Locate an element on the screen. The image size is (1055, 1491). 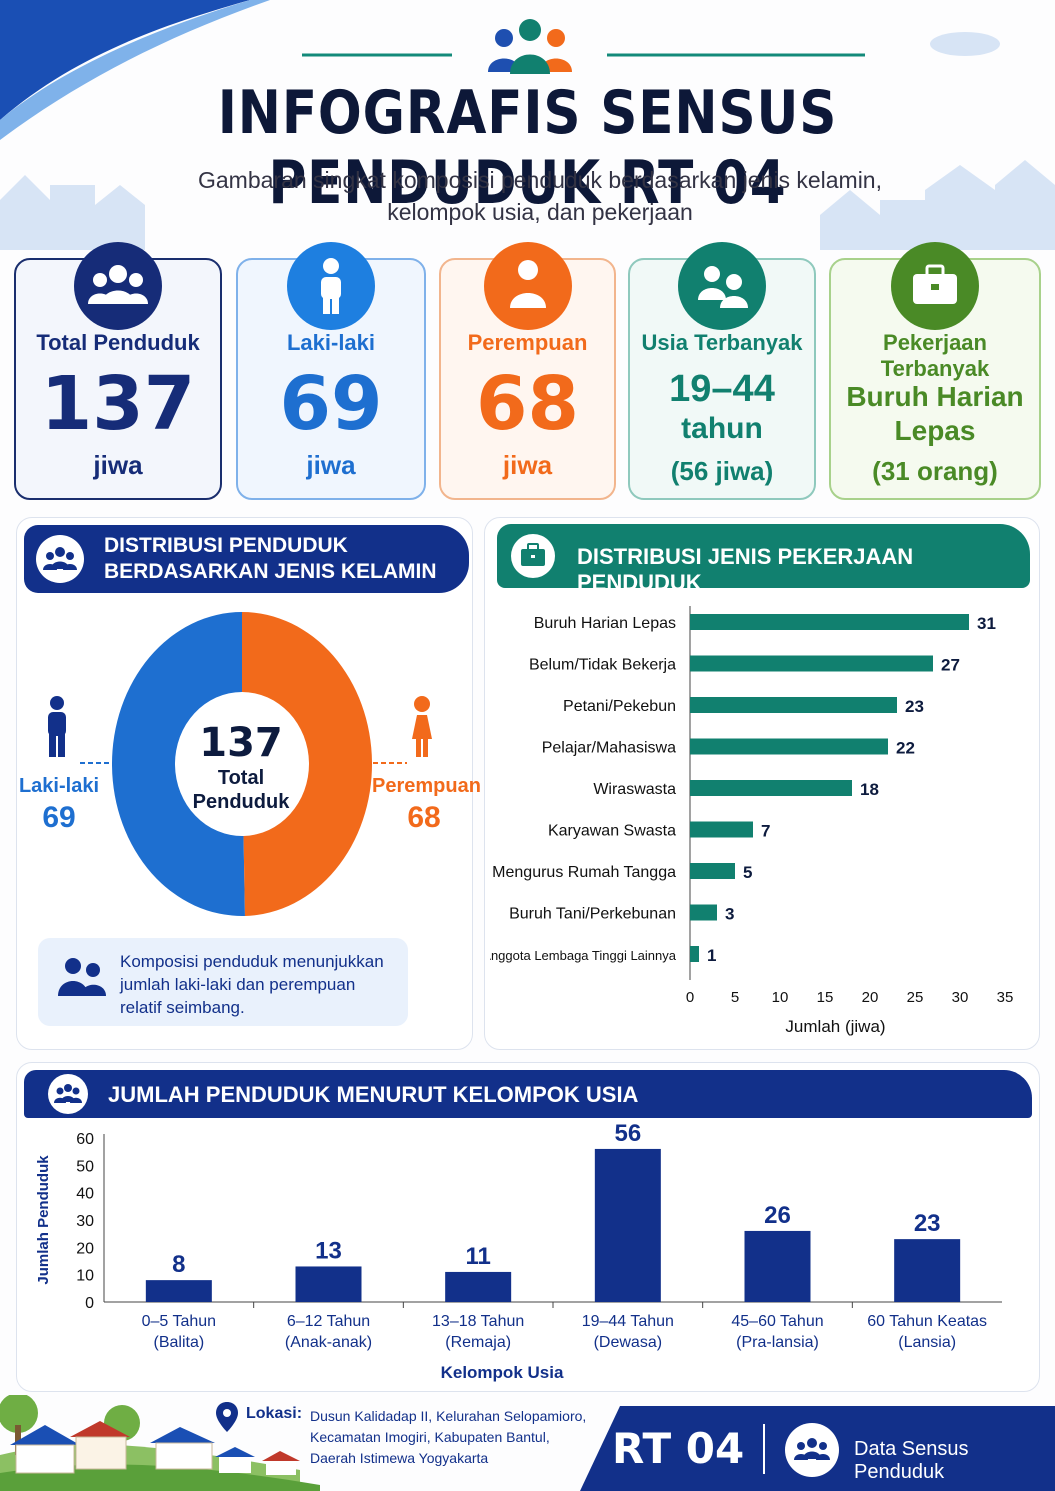
card-value: 19–44 is located at coordinates (722, 389).